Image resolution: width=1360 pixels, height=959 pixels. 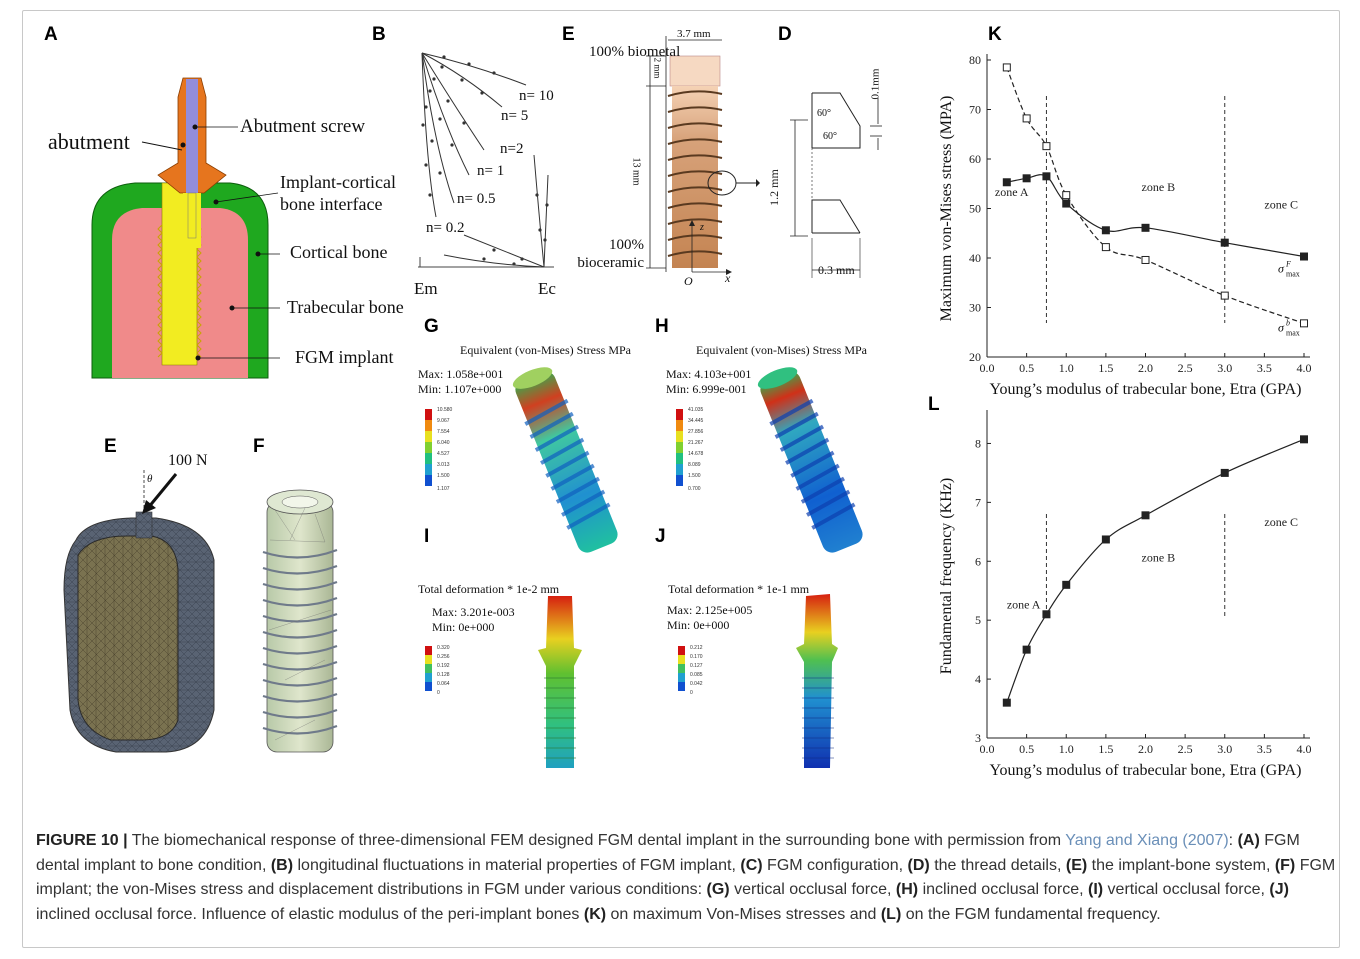 I want to click on x-tick-label: 3.5, so click(x=1264, y=749).